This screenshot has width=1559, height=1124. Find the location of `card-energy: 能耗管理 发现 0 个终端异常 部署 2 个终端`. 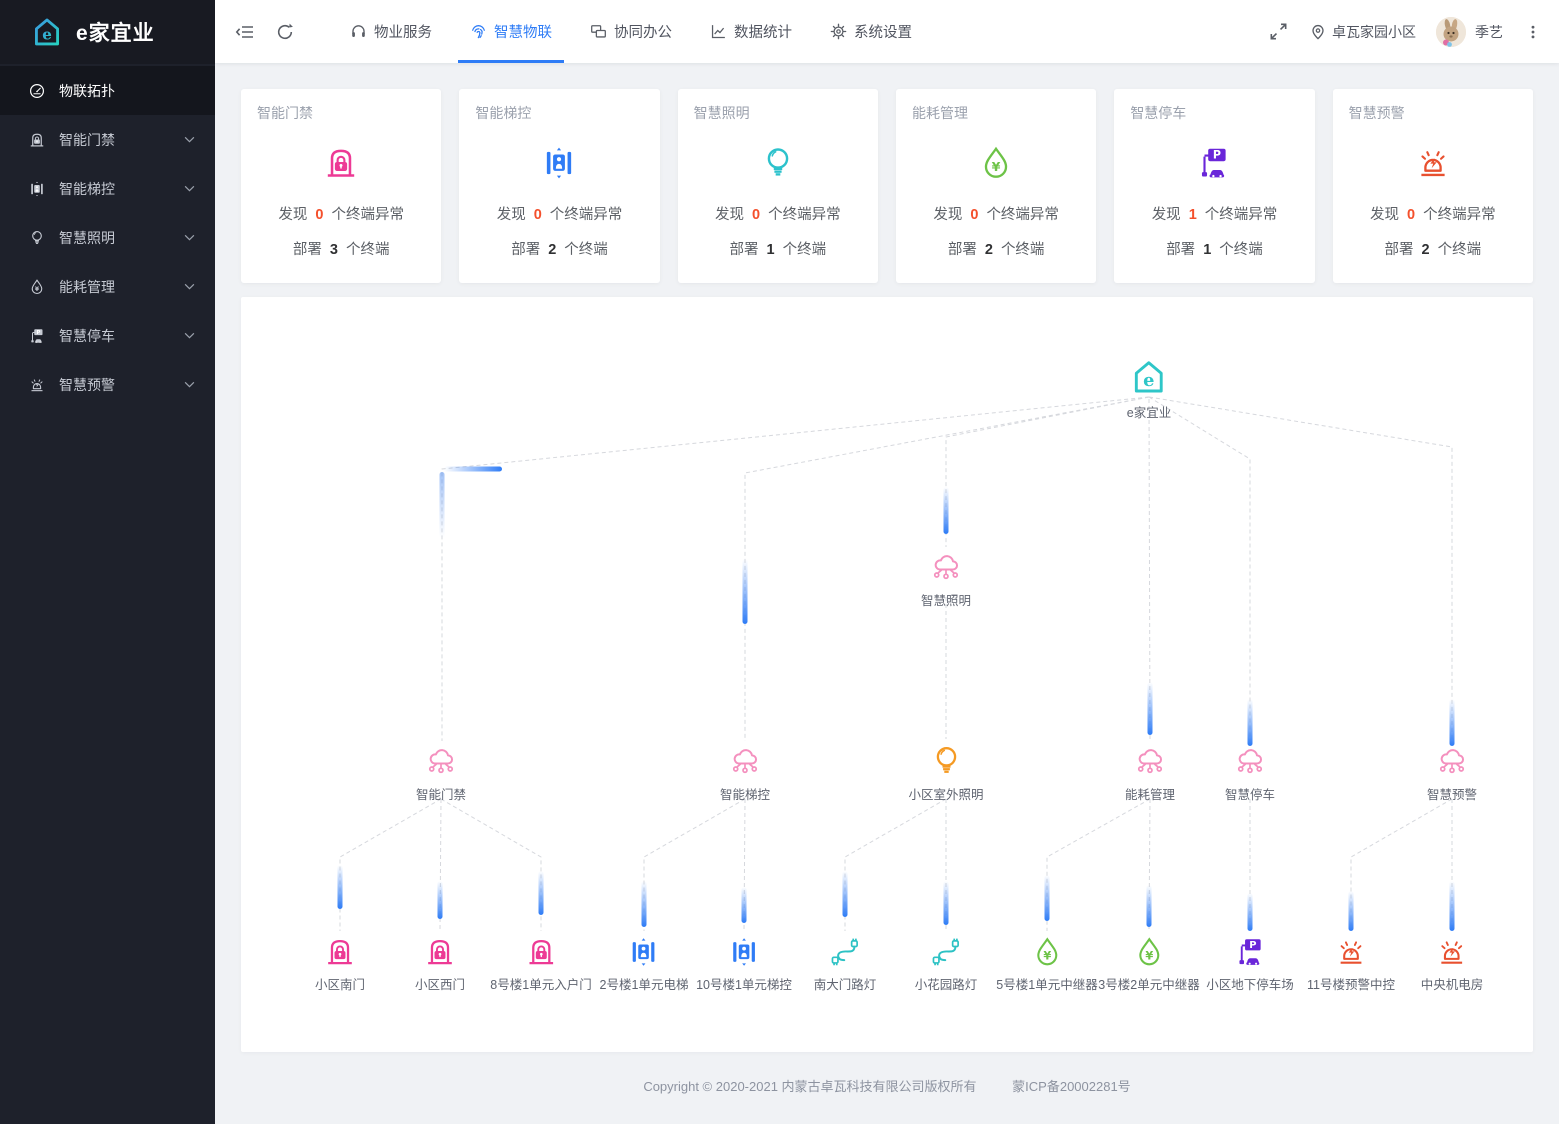

card-energy: 能耗管理 发现 0 个终端异常 部署 2 个终端 is located at coordinates (996, 186).